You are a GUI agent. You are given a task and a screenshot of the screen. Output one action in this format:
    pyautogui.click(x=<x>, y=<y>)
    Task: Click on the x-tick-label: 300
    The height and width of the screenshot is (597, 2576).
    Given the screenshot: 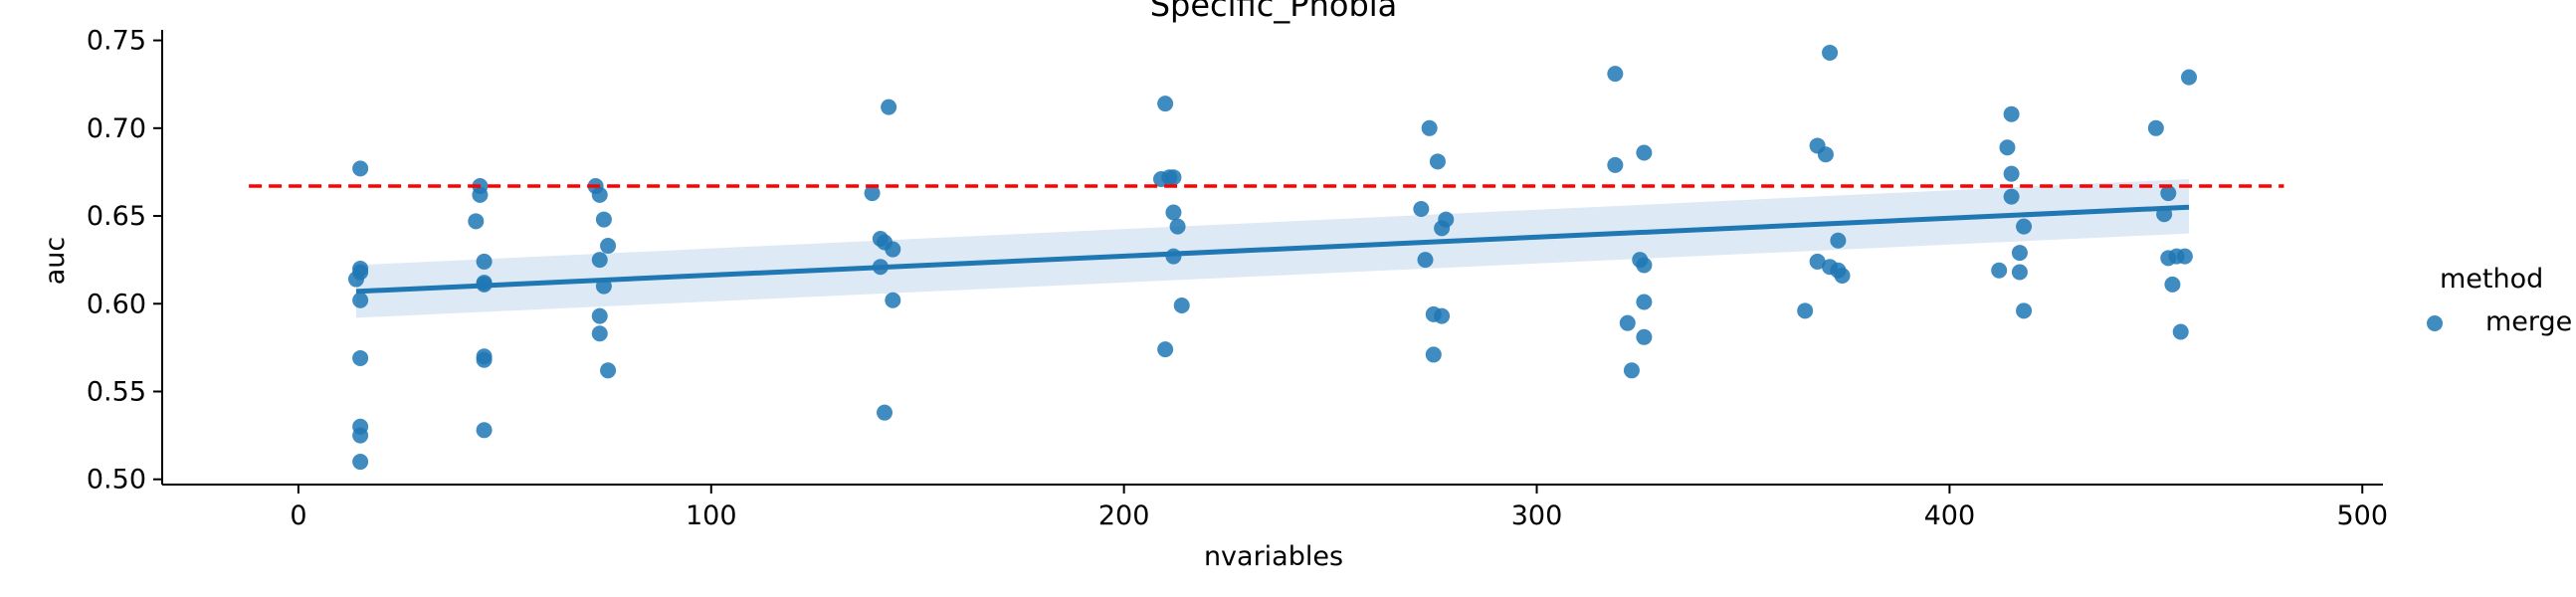 What is the action you would take?
    pyautogui.click(x=1537, y=515)
    